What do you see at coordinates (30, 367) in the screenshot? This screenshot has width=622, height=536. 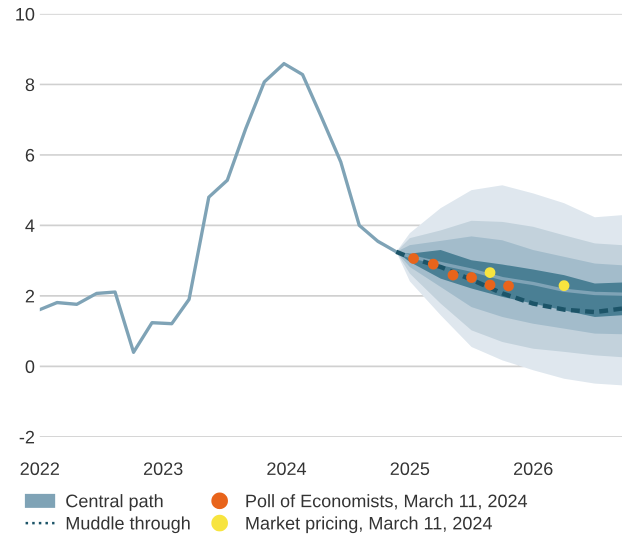 I see `y-tick-label: 0` at bounding box center [30, 367].